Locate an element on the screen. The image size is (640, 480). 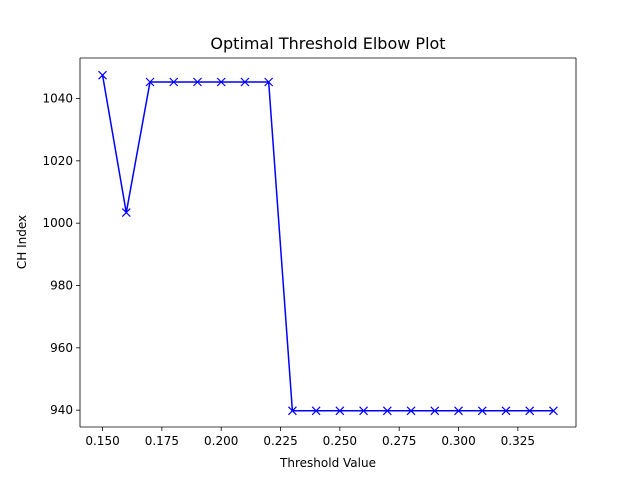
x-tick-label: 0.250 is located at coordinates (340, 441).